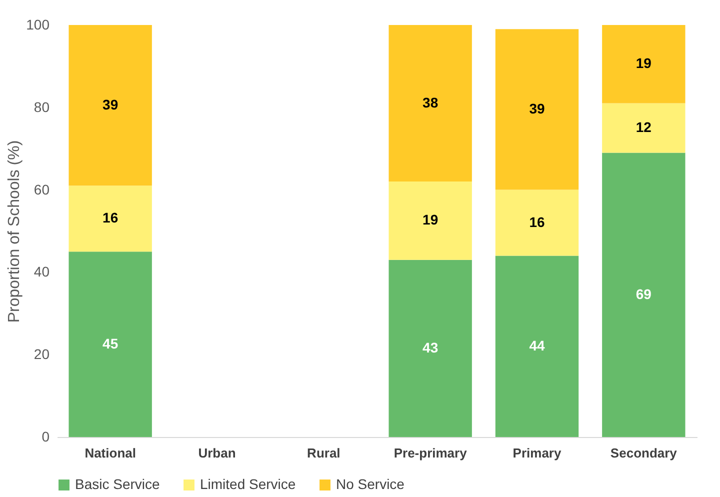 The width and height of the screenshot is (720, 497). What do you see at coordinates (370, 484) in the screenshot?
I see `legend-label: No Service` at bounding box center [370, 484].